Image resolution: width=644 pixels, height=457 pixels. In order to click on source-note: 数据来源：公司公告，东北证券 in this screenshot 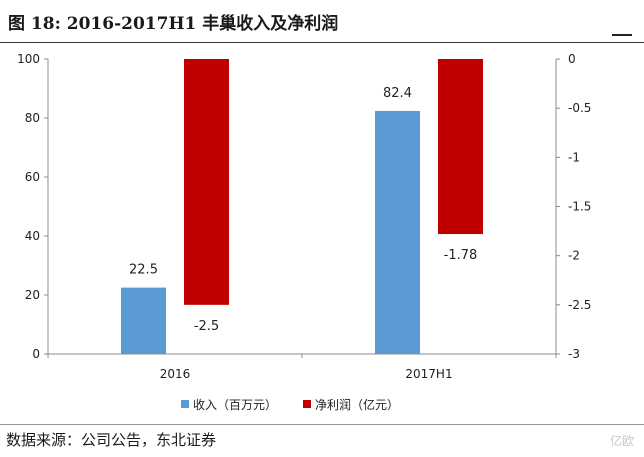, I will do `click(111, 440)`.